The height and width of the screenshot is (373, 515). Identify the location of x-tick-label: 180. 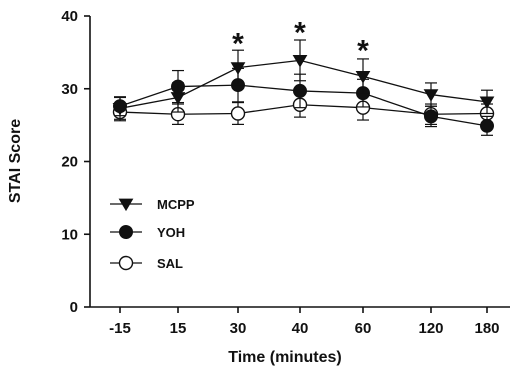
(486, 328).